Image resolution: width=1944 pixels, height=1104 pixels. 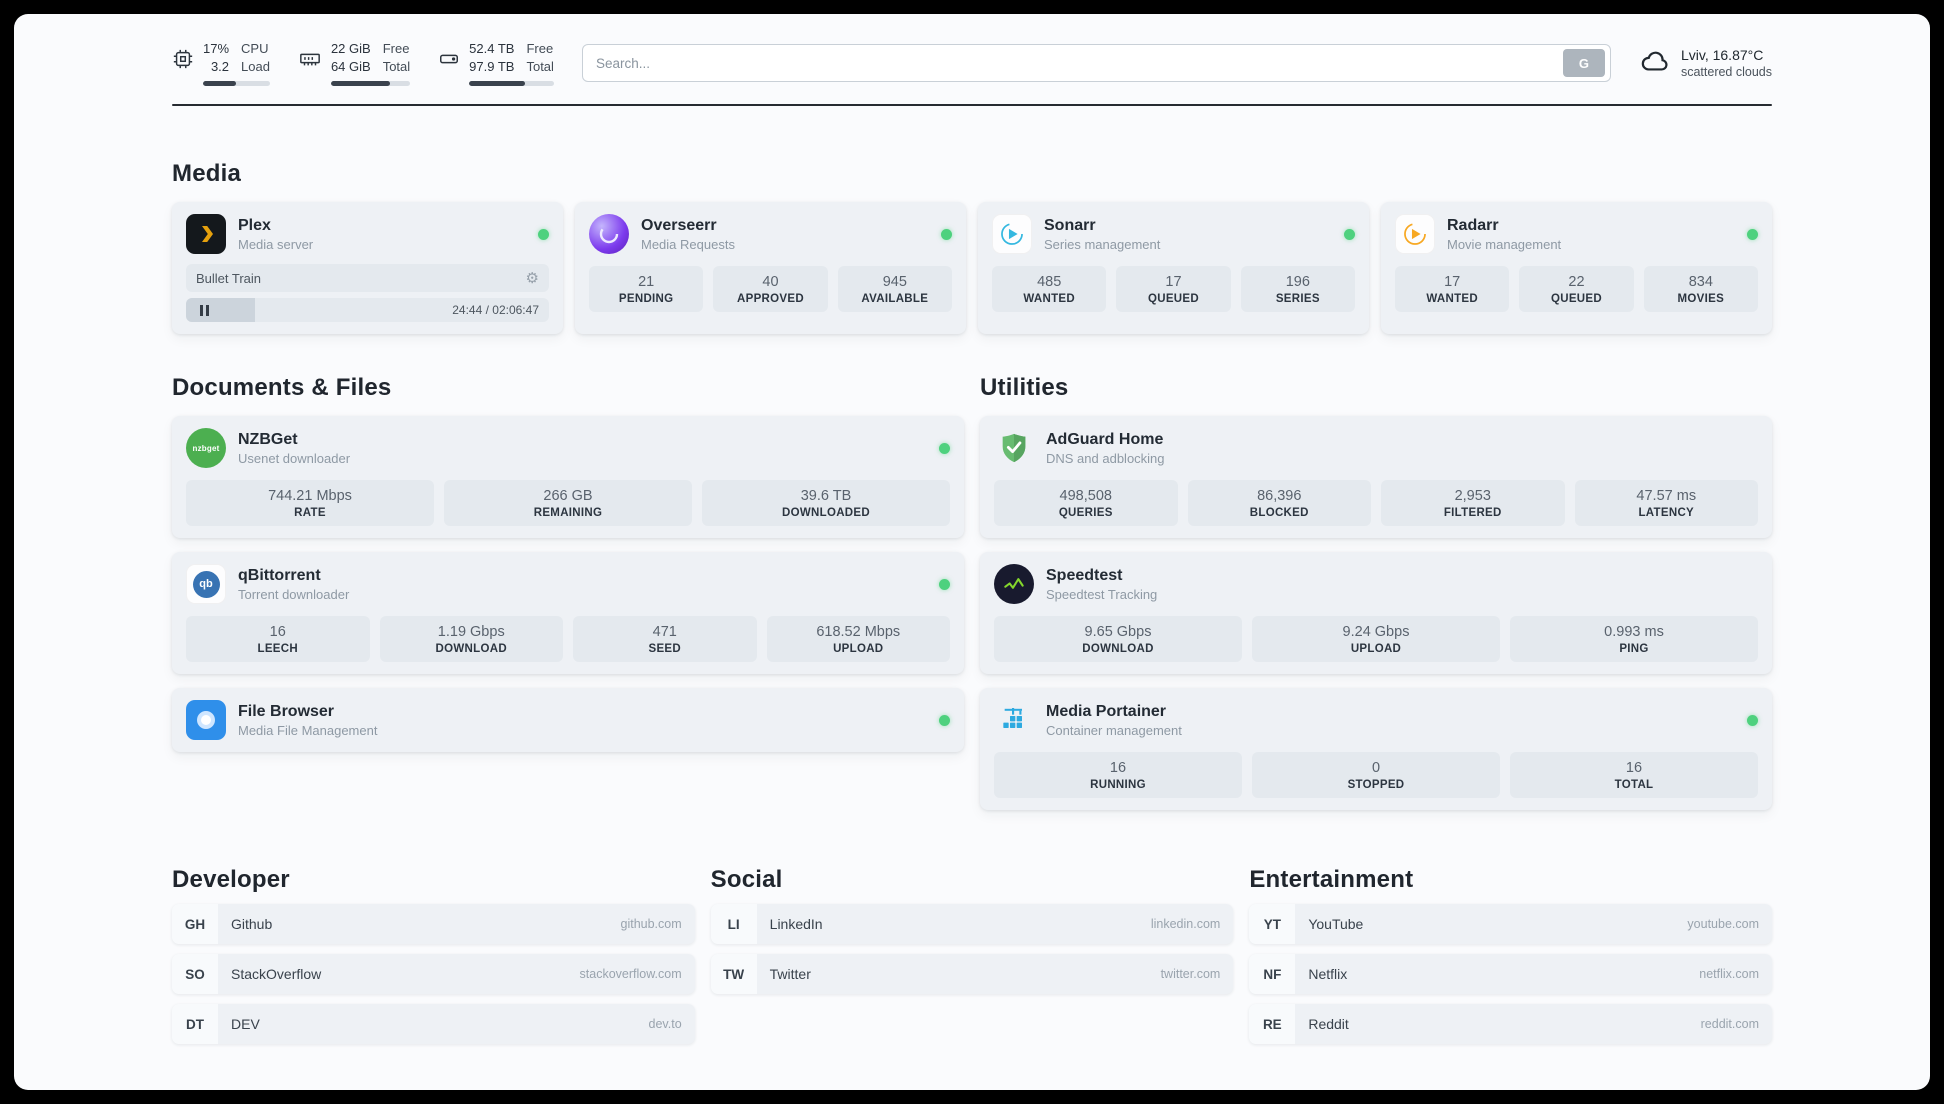 What do you see at coordinates (433, 974) in the screenshot?
I see `bookmark-stackoverflow: SO StackOverflow stackoverflow.com` at bounding box center [433, 974].